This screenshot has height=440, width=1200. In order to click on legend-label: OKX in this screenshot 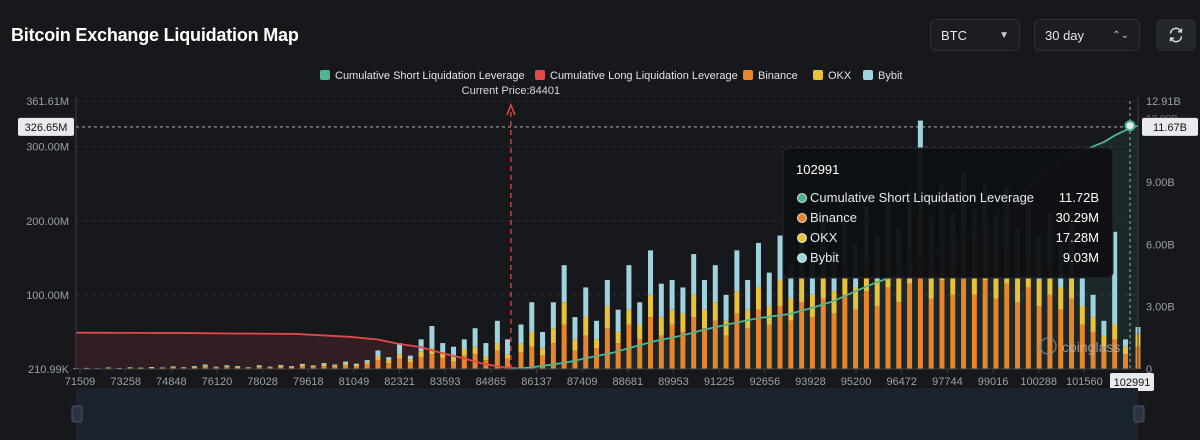, I will do `click(840, 76)`.